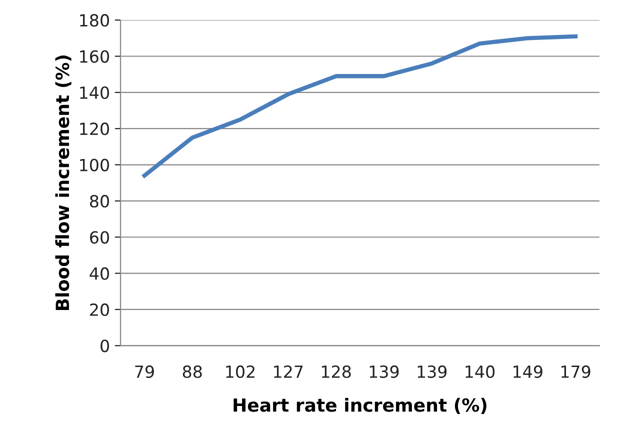 The width and height of the screenshot is (618, 446). Describe the element at coordinates (94, 92) in the screenshot. I see `y-tick-label: 140` at that location.